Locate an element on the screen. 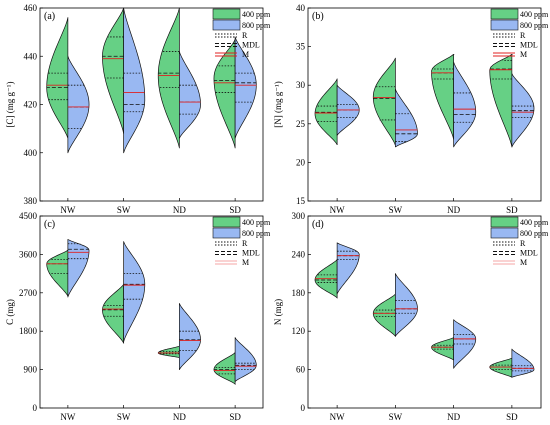 The width and height of the screenshot is (550, 425). y-axis-label: [N] (mg g⁻¹) is located at coordinates (278, 104).